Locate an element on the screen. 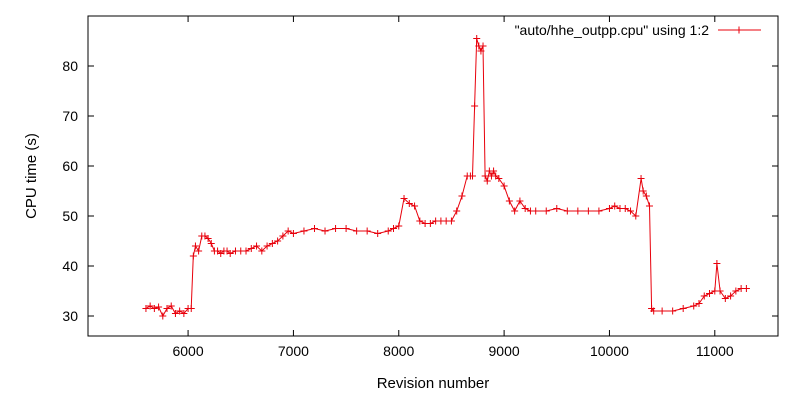 The image size is (800, 400). x-tick-label: 10000 is located at coordinates (609, 351).